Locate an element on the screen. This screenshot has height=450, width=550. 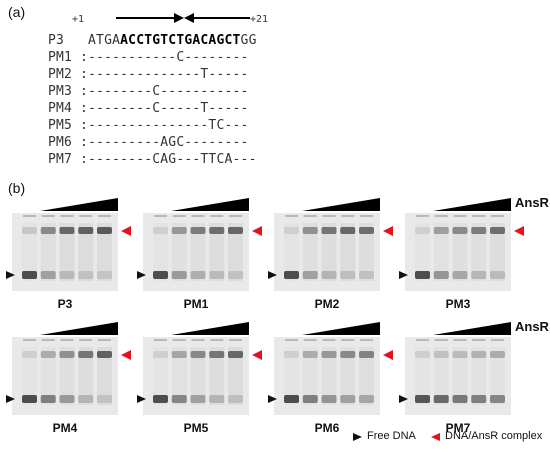
sequence-flank-right: GG is located at coordinates (248, 40).